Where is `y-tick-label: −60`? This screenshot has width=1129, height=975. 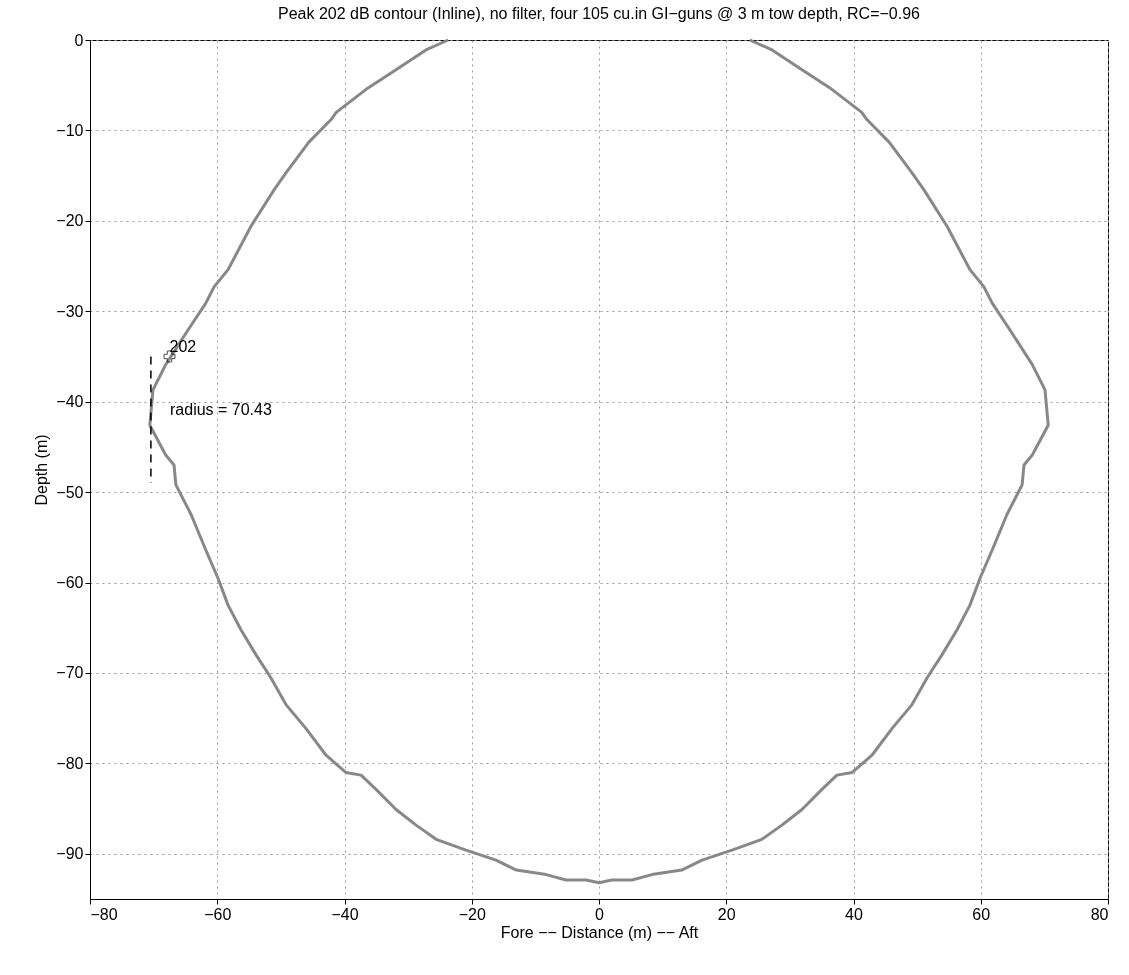 y-tick-label: −60 is located at coordinates (70, 583).